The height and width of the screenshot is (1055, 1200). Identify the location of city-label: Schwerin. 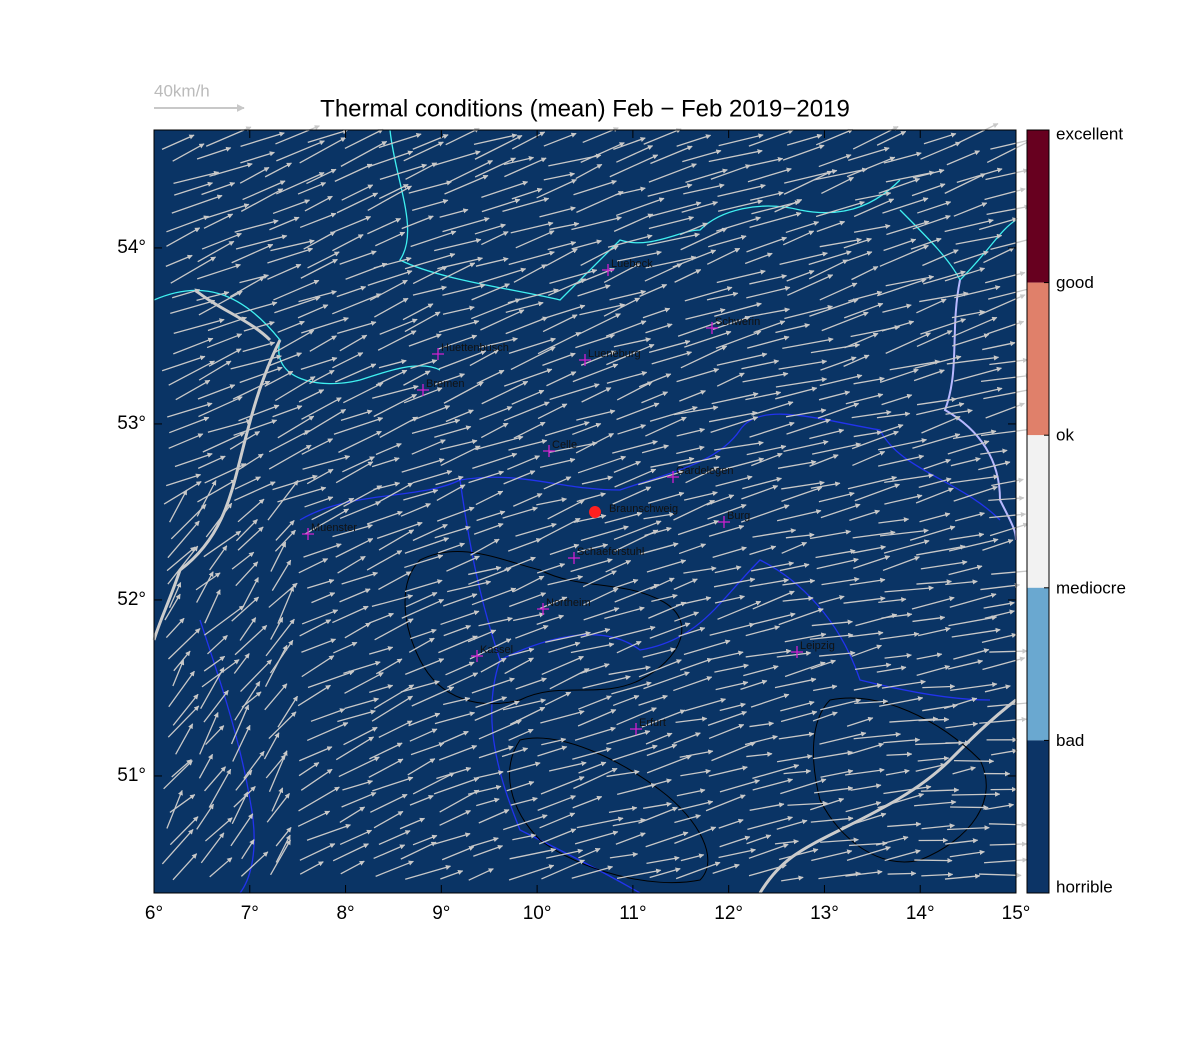
(737, 322).